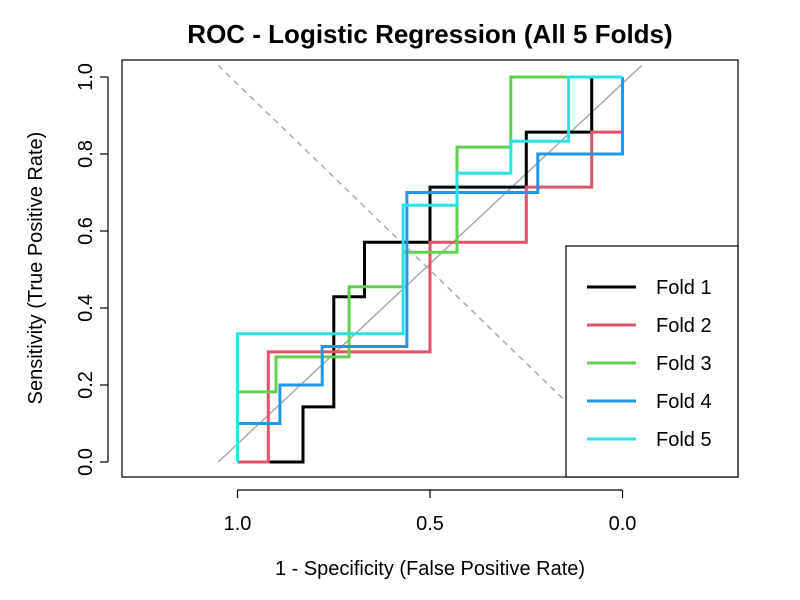 Image resolution: width=800 pixels, height=600 pixels. What do you see at coordinates (430, 569) in the screenshot?
I see `x-axis-label: 1 - Specificity (False Positive Rate)` at bounding box center [430, 569].